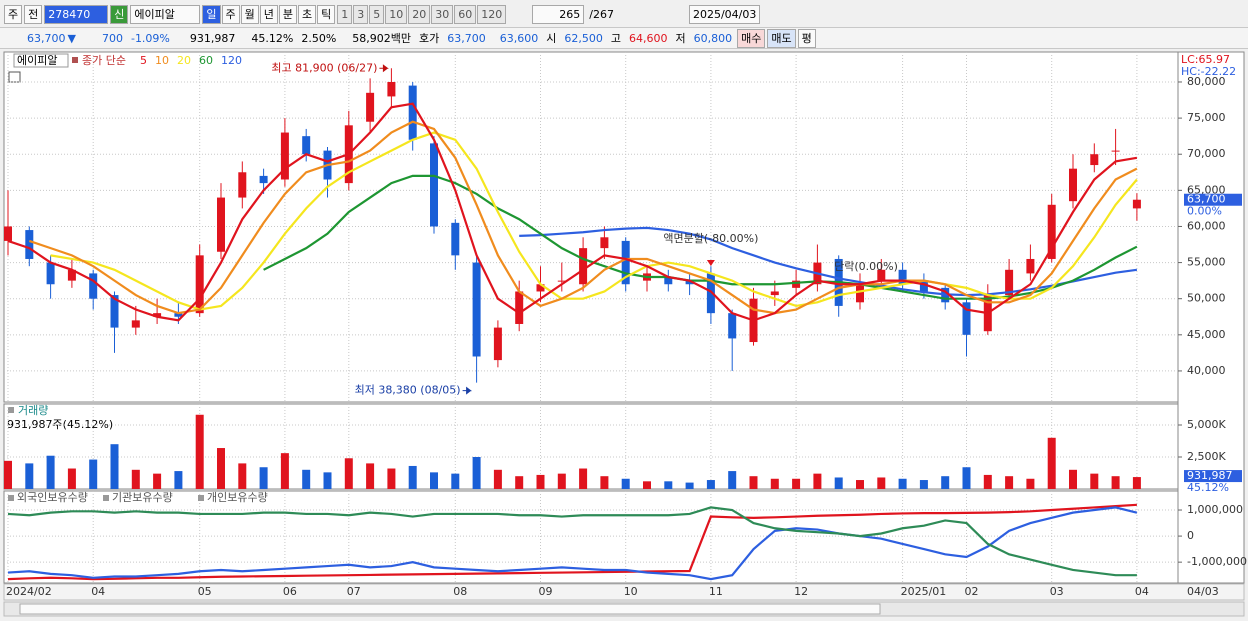  Describe the element at coordinates (1206, 199) in the screenshot. I see `last-price-label: 63,700` at that location.